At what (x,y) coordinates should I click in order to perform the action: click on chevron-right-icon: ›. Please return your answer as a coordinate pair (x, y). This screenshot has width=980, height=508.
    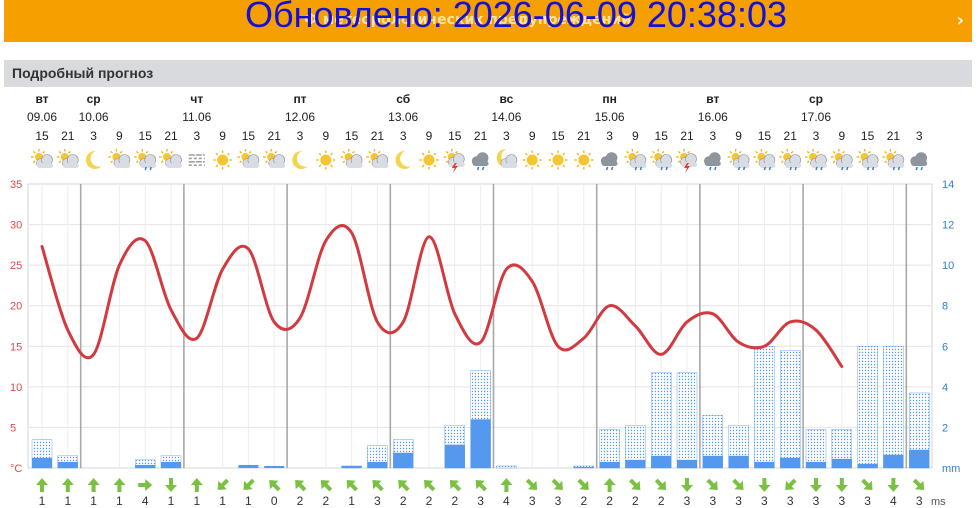
    Looking at the image, I should click on (960, 20).